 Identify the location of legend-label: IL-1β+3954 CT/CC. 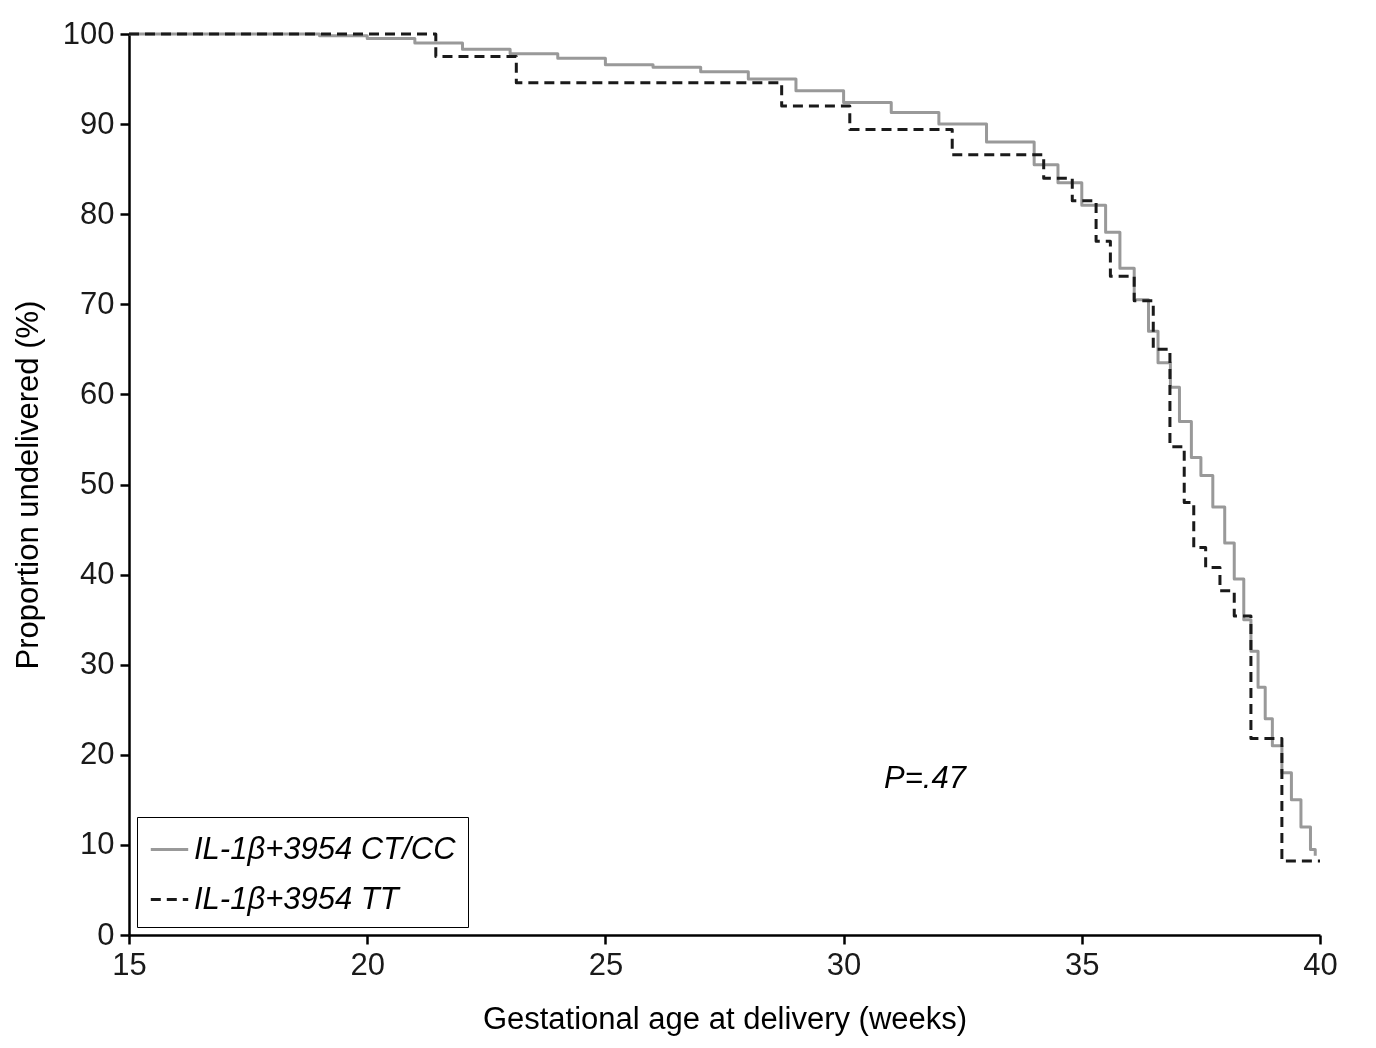
(325, 848).